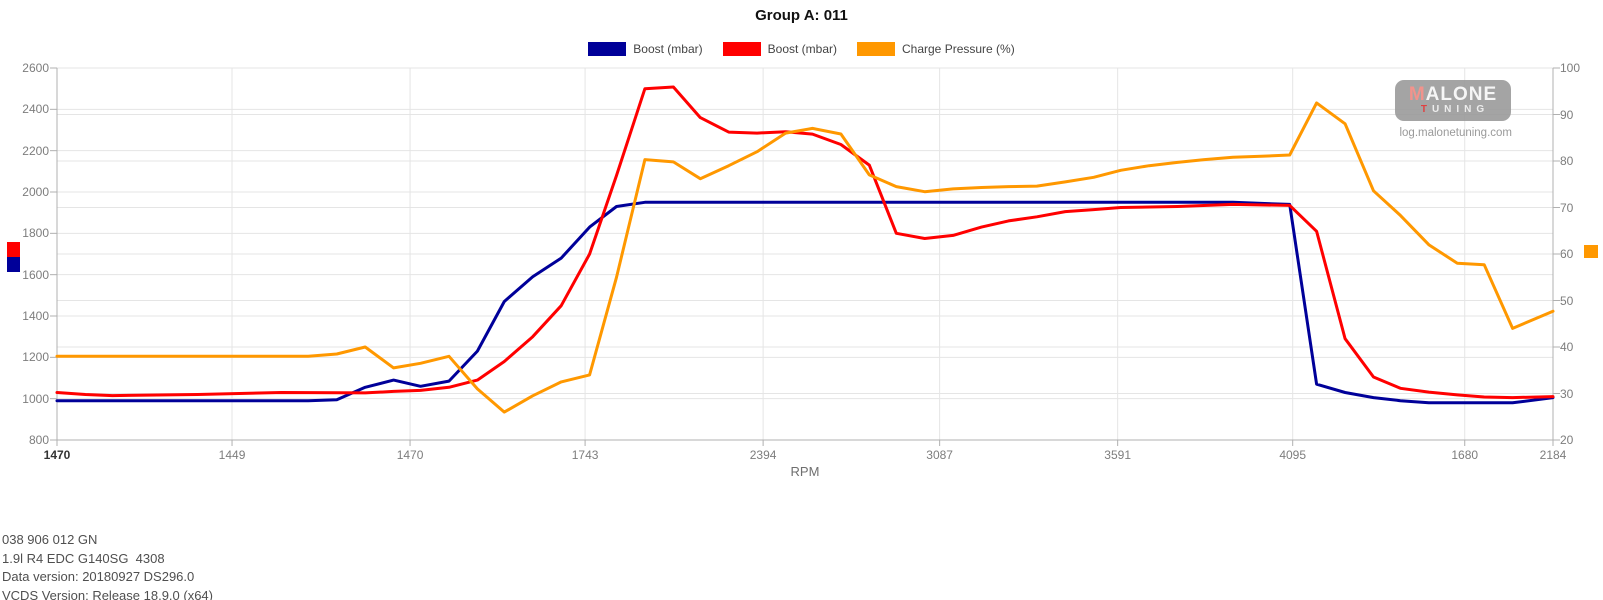  Describe the element at coordinates (35, 398) in the screenshot. I see `y-axis-left-tick-label: 1000` at that location.